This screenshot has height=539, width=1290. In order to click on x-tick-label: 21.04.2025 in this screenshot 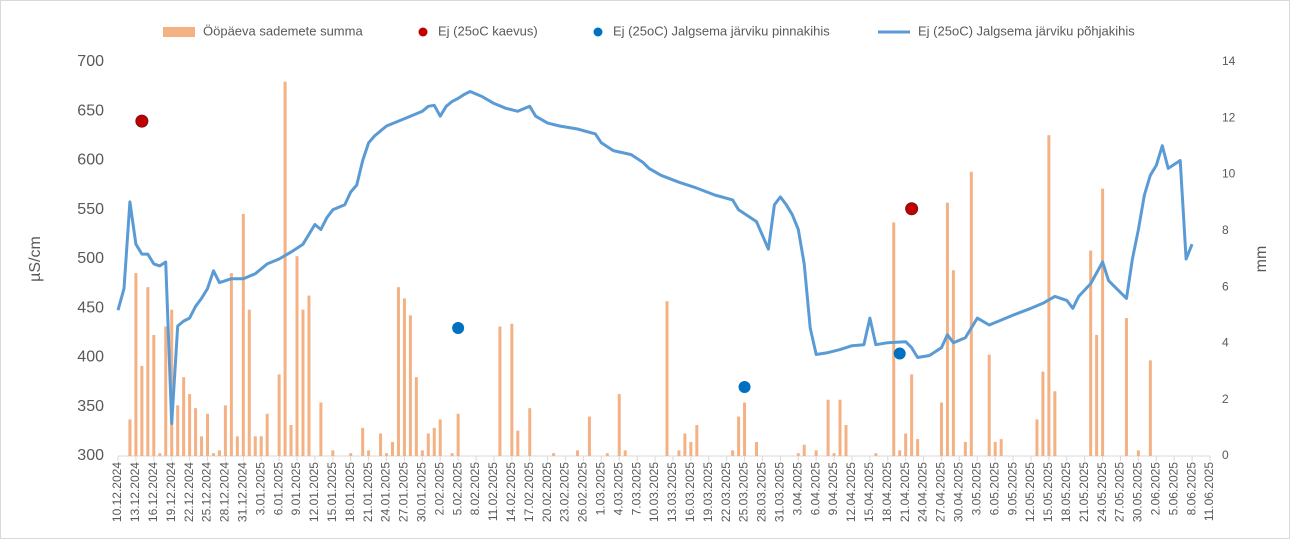, I will do `click(905, 492)`.